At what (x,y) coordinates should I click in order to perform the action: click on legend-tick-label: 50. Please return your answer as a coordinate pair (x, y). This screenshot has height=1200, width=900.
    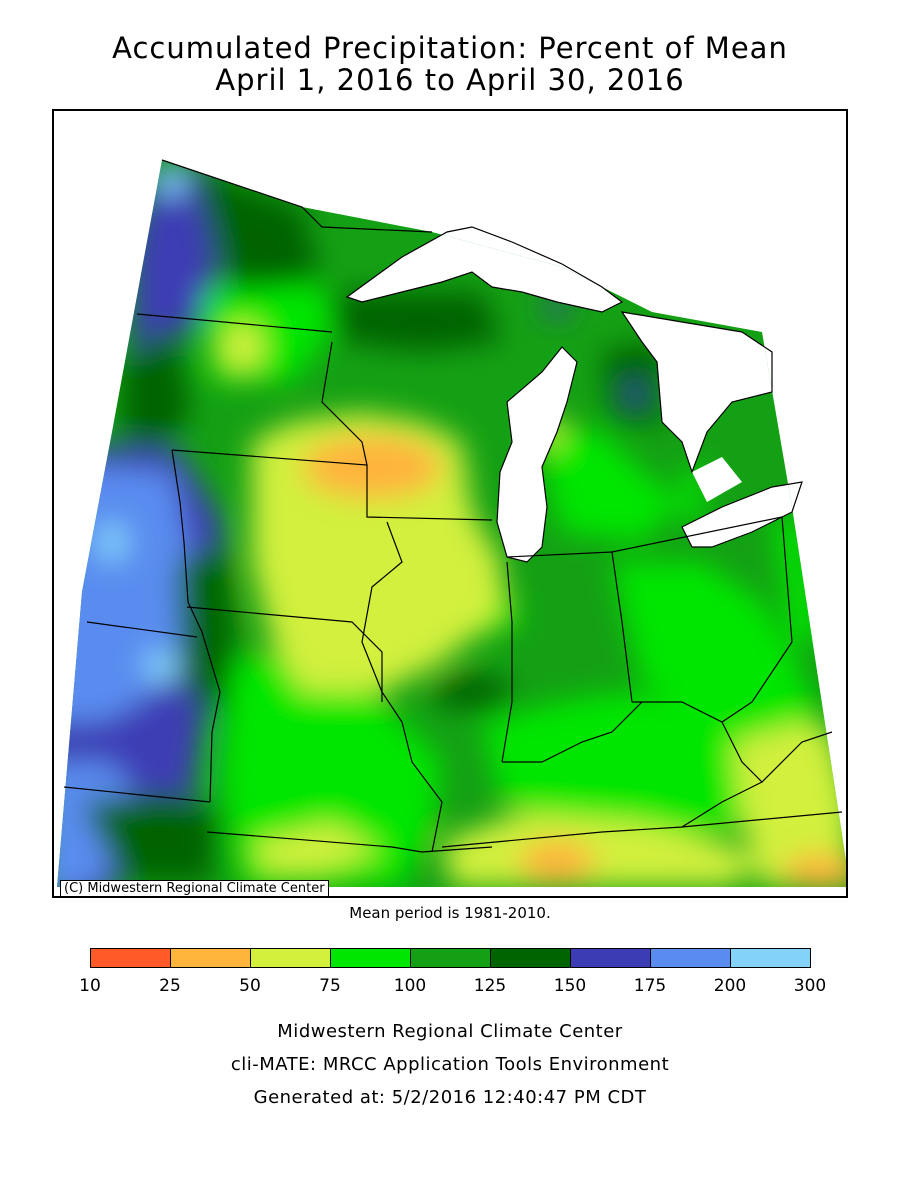
    Looking at the image, I should click on (250, 986).